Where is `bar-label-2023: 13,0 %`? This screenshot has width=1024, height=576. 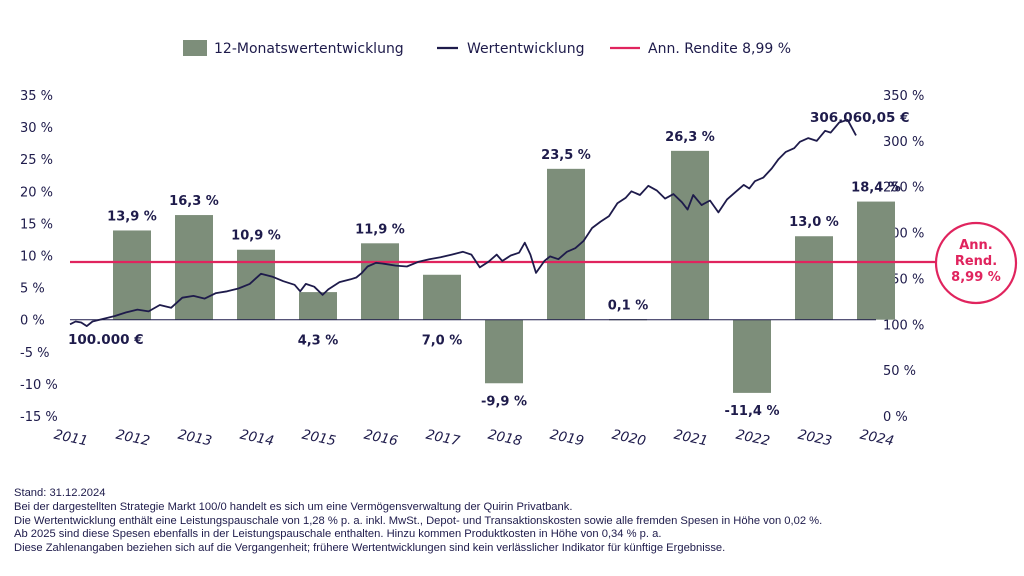
bar-label-2023: 13,0 % is located at coordinates (814, 222).